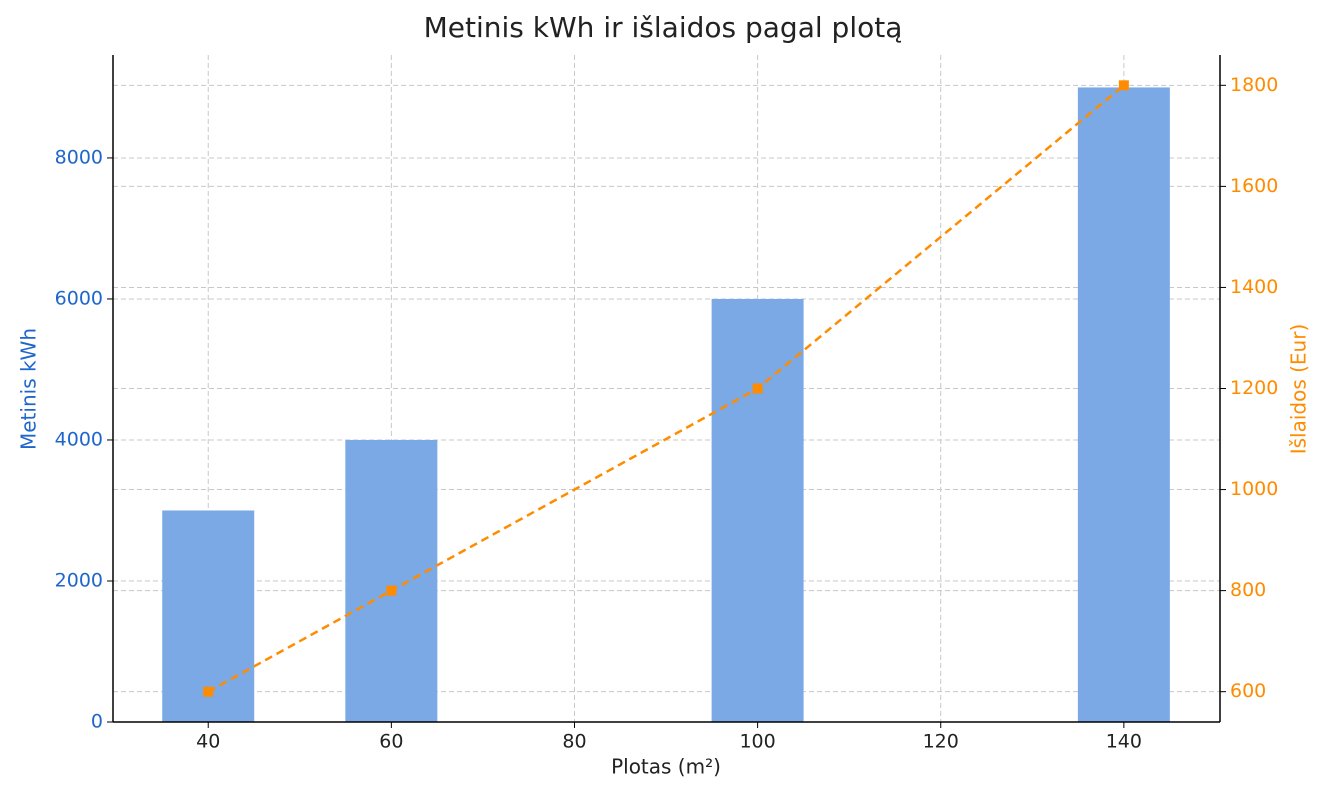 The image size is (1333, 800). I want to click on y-tick-label: 0, so click(97, 722).